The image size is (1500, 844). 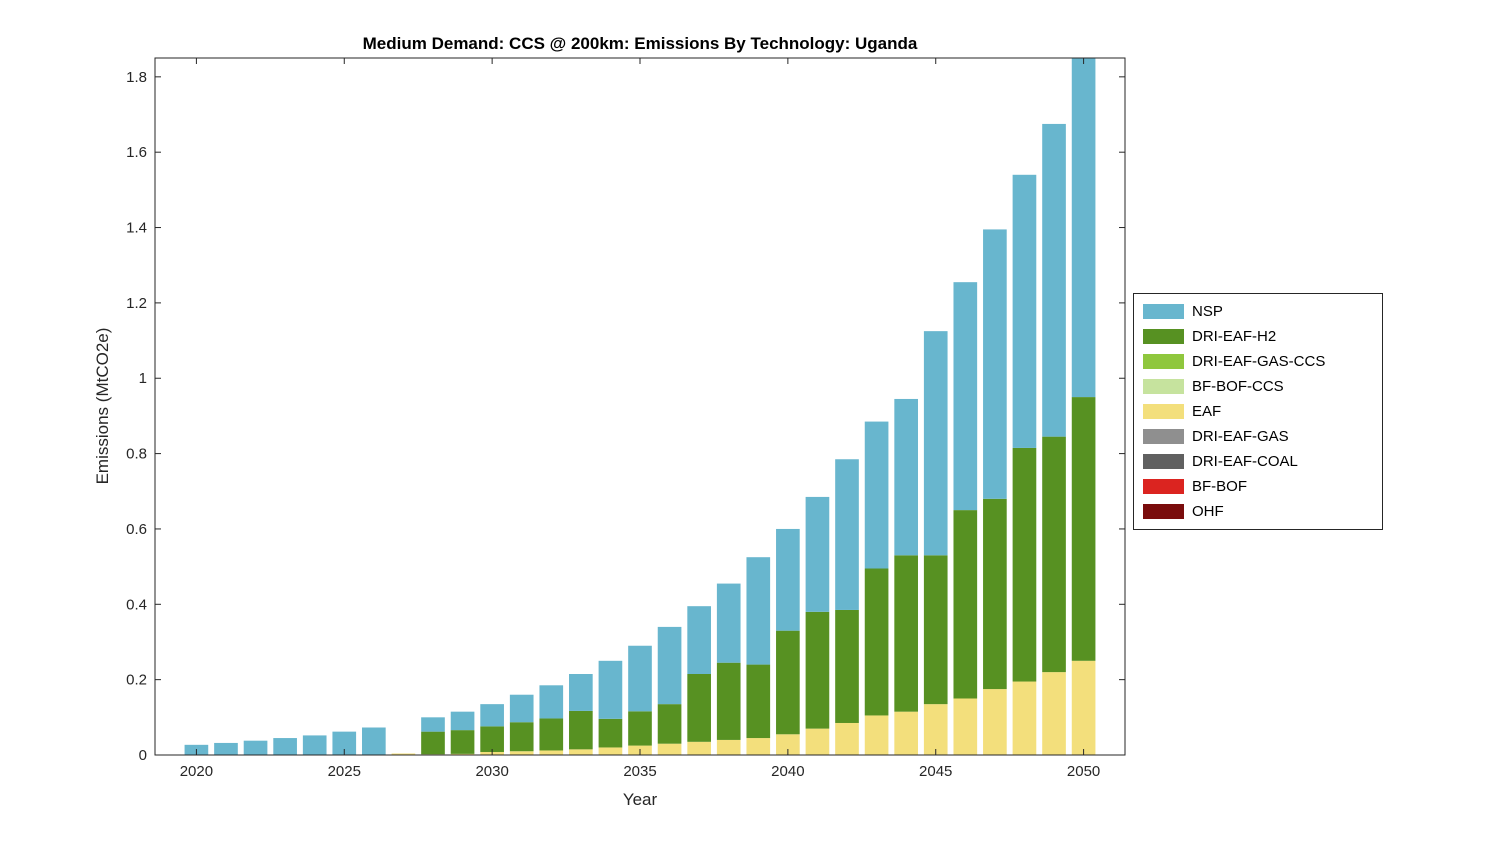 What do you see at coordinates (1219, 486) in the screenshot?
I see `legend-label: BF-BOF` at bounding box center [1219, 486].